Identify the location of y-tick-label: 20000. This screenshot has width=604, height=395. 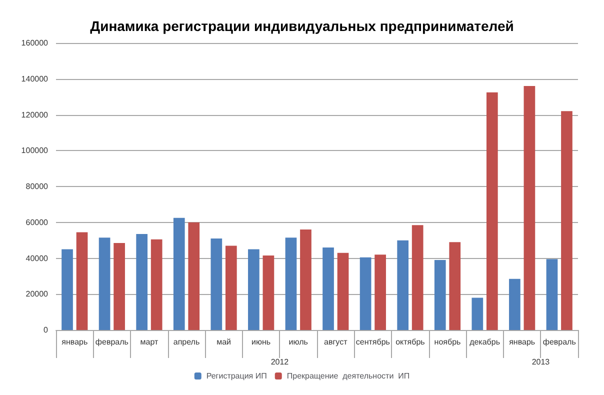
(37, 294).